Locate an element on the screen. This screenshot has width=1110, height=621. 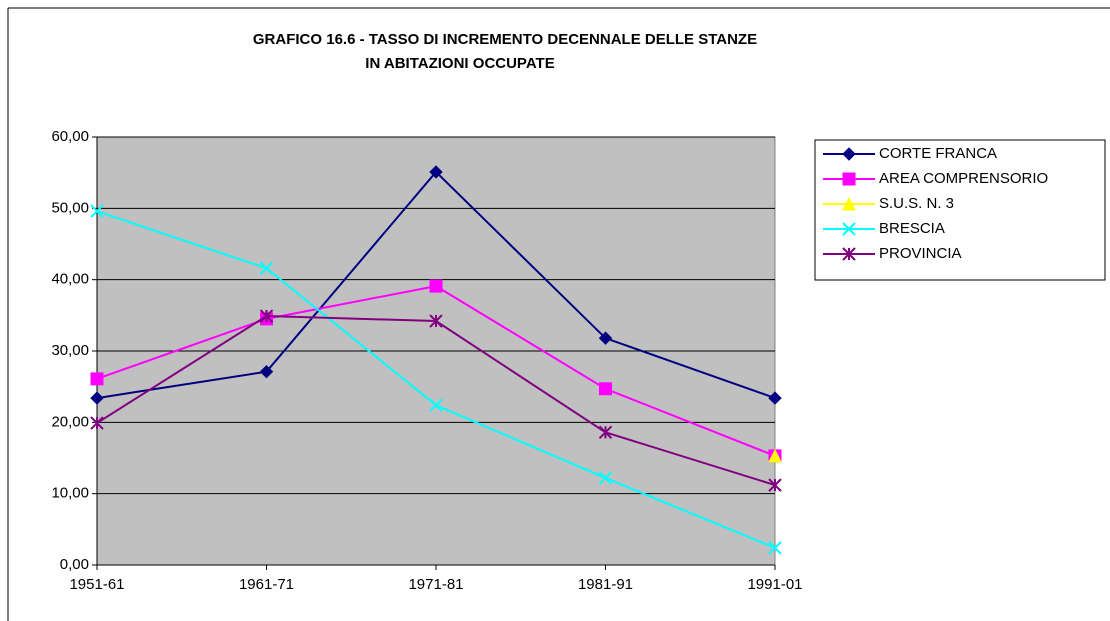
y-tick-label: 60,00 is located at coordinates (70, 136).